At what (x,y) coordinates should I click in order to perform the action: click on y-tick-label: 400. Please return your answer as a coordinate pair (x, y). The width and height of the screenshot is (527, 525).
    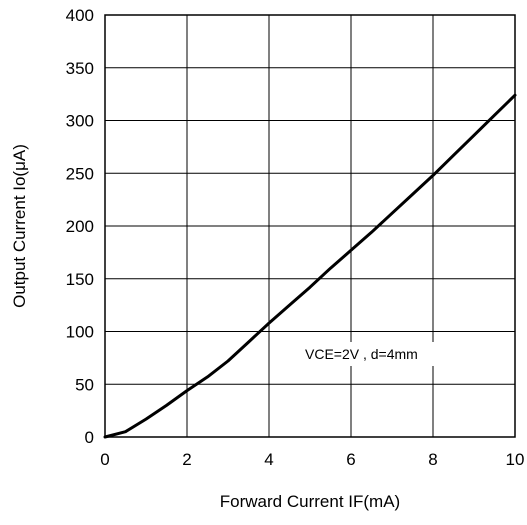
    Looking at the image, I should click on (80, 15).